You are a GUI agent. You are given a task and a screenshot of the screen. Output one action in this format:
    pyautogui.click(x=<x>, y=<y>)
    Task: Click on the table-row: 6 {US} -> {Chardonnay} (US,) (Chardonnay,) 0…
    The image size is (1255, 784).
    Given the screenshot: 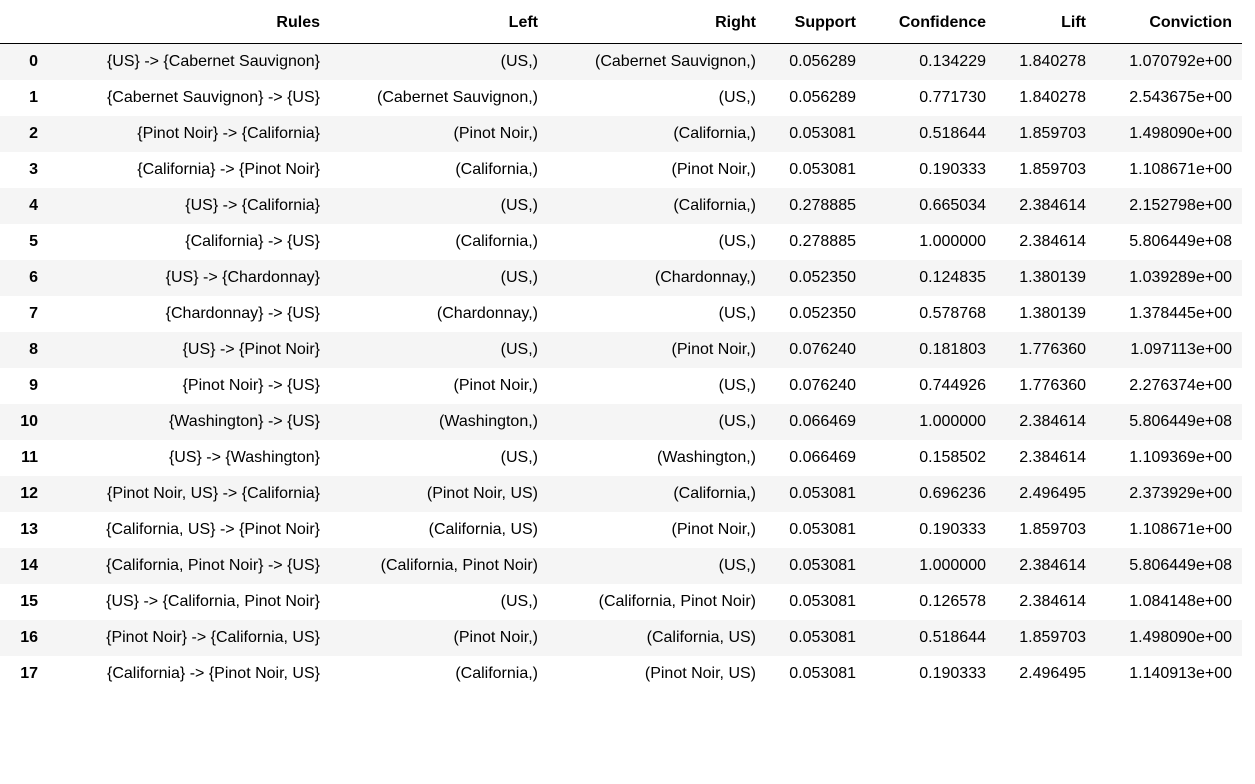 What is the action you would take?
    pyautogui.click(x=621, y=278)
    